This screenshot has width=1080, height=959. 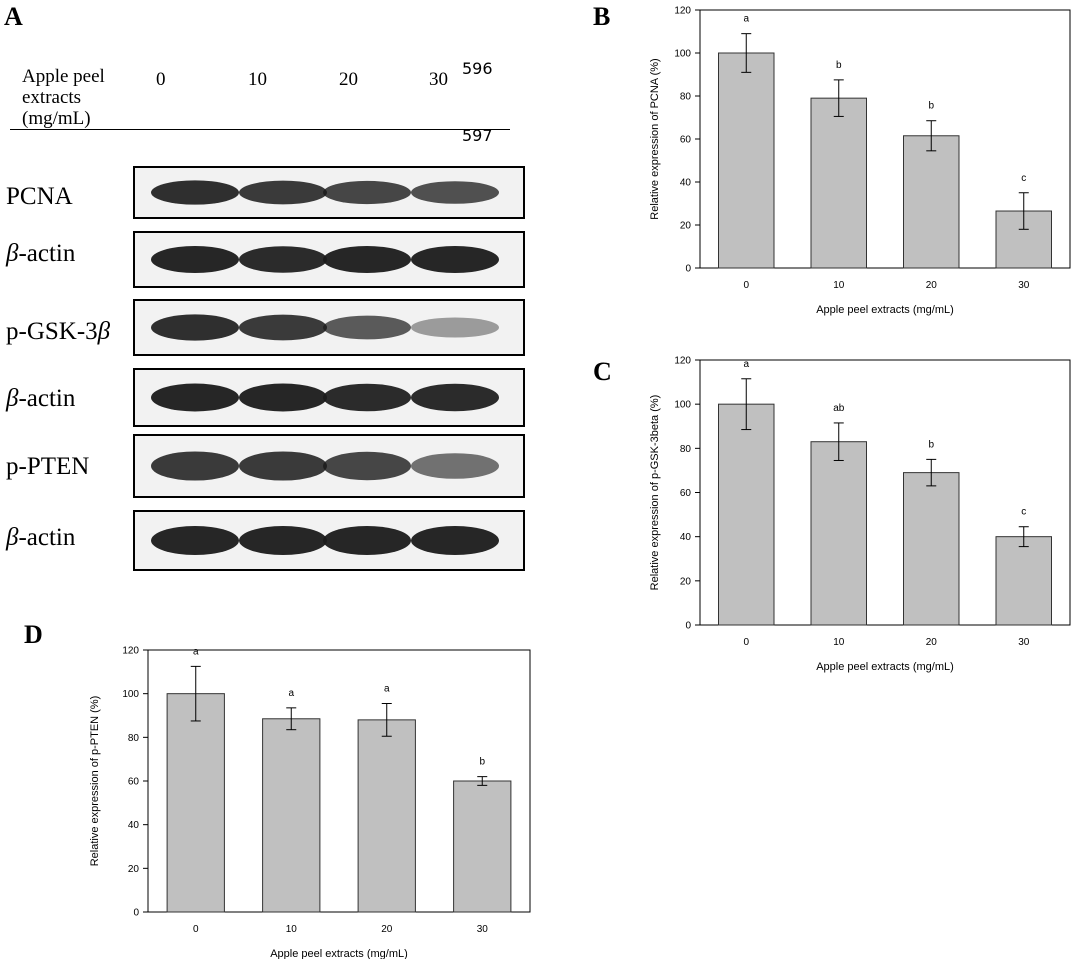 I want to click on blot-label-actin-3: β-actin, so click(x=40, y=538).